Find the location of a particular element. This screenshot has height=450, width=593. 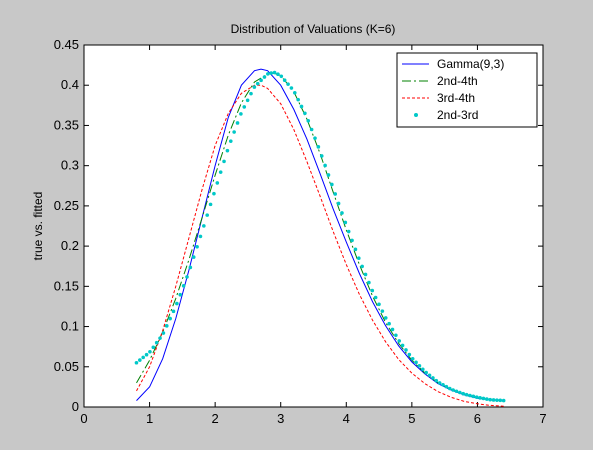

y-tick-label: 0.2 is located at coordinates (70, 245).